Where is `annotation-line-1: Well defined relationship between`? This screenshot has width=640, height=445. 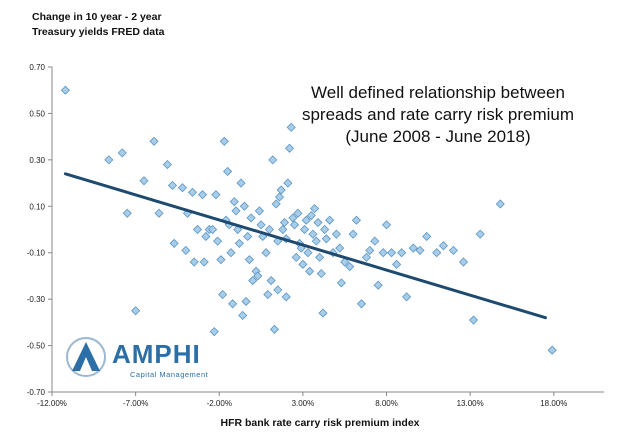 annotation-line-1: Well defined relationship between is located at coordinates (438, 92).